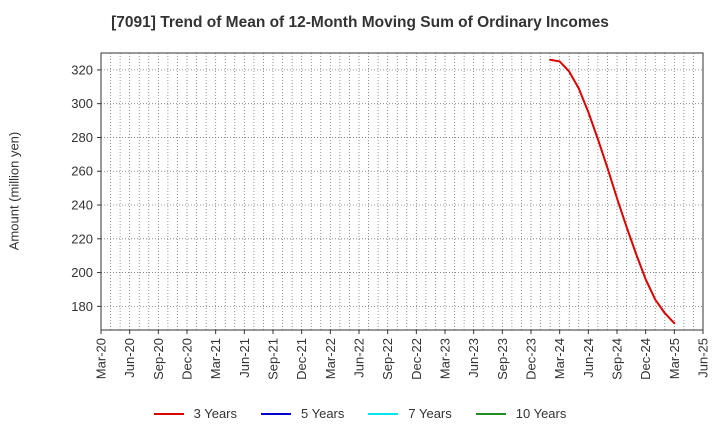 The image size is (720, 440). I want to click on legend-item-5-years: 5 Years, so click(302, 413).